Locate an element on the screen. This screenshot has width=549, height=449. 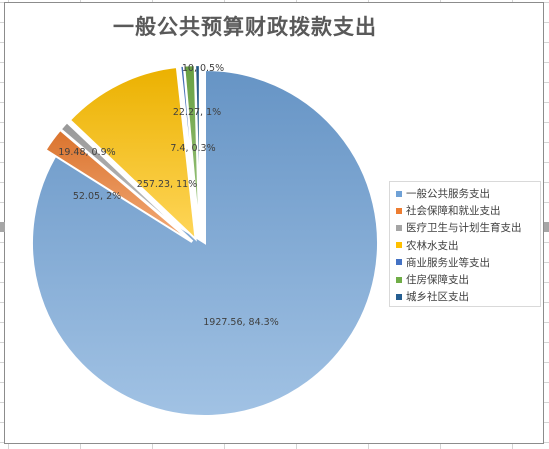
data-label: 1927.56, 84.3% is located at coordinates (241, 322).